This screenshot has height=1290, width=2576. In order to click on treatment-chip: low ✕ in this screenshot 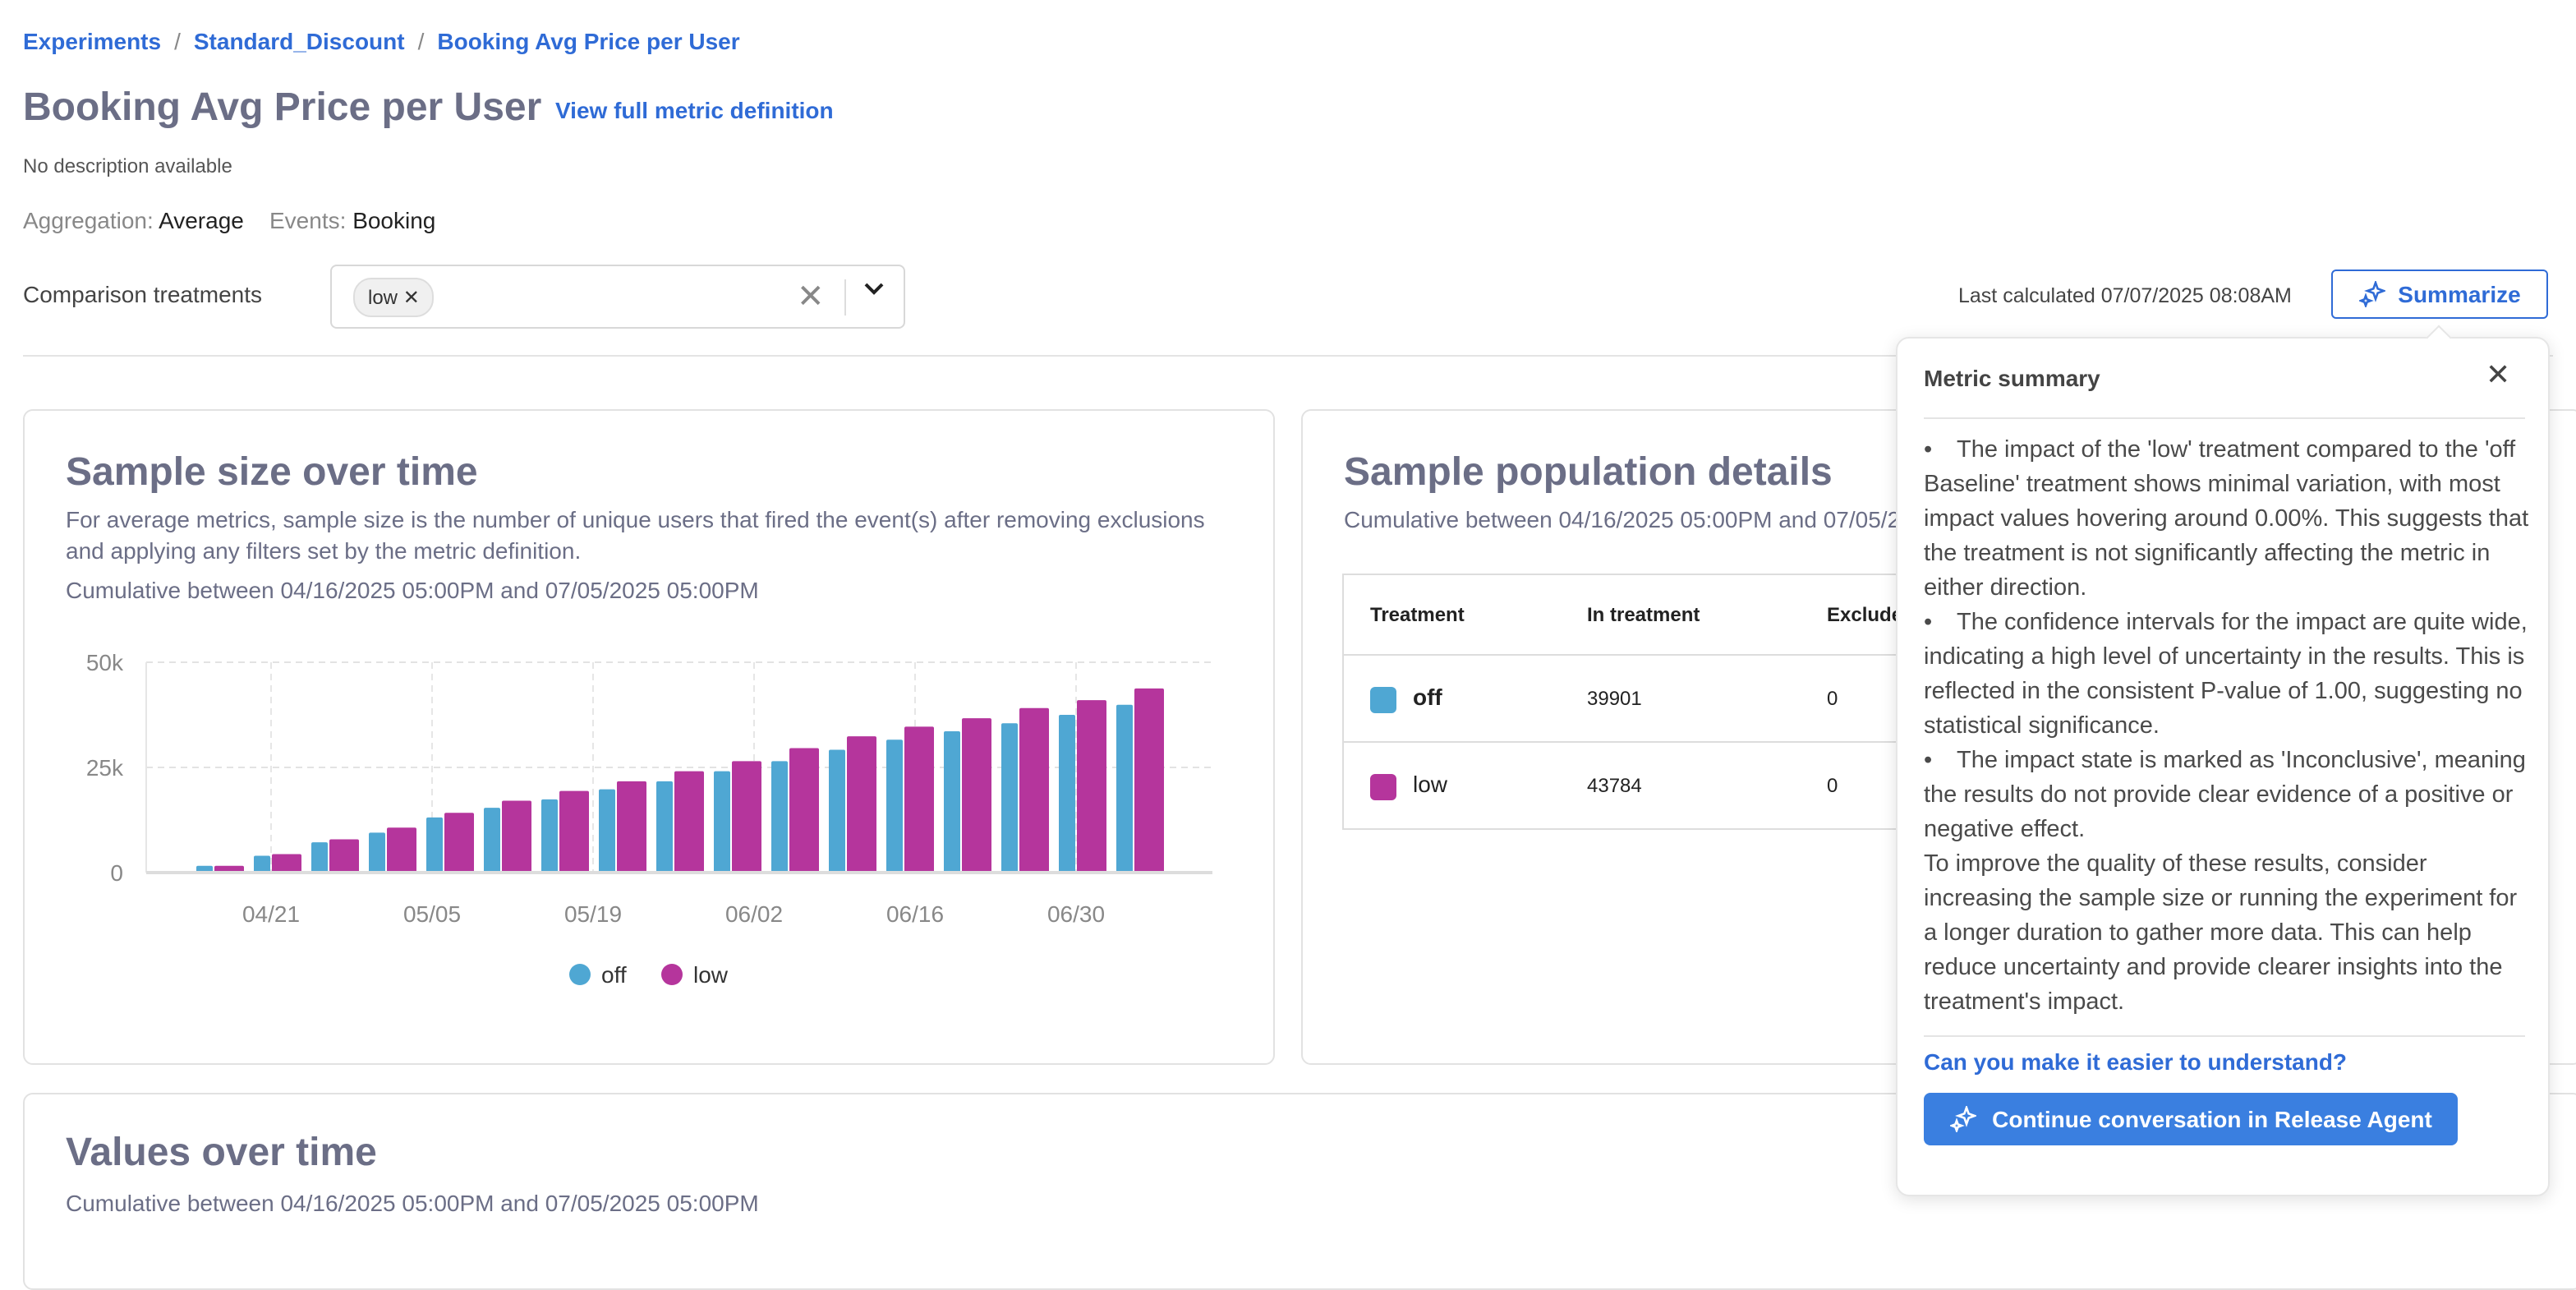, I will do `click(394, 297)`.